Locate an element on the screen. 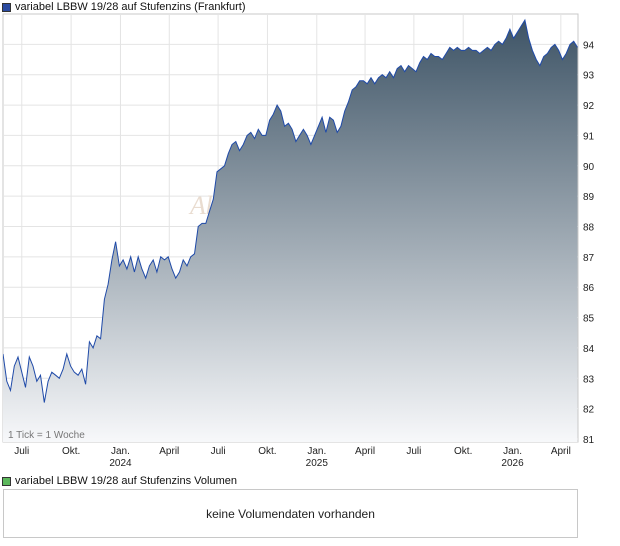  y-tick-label: 93 is located at coordinates (589, 76).